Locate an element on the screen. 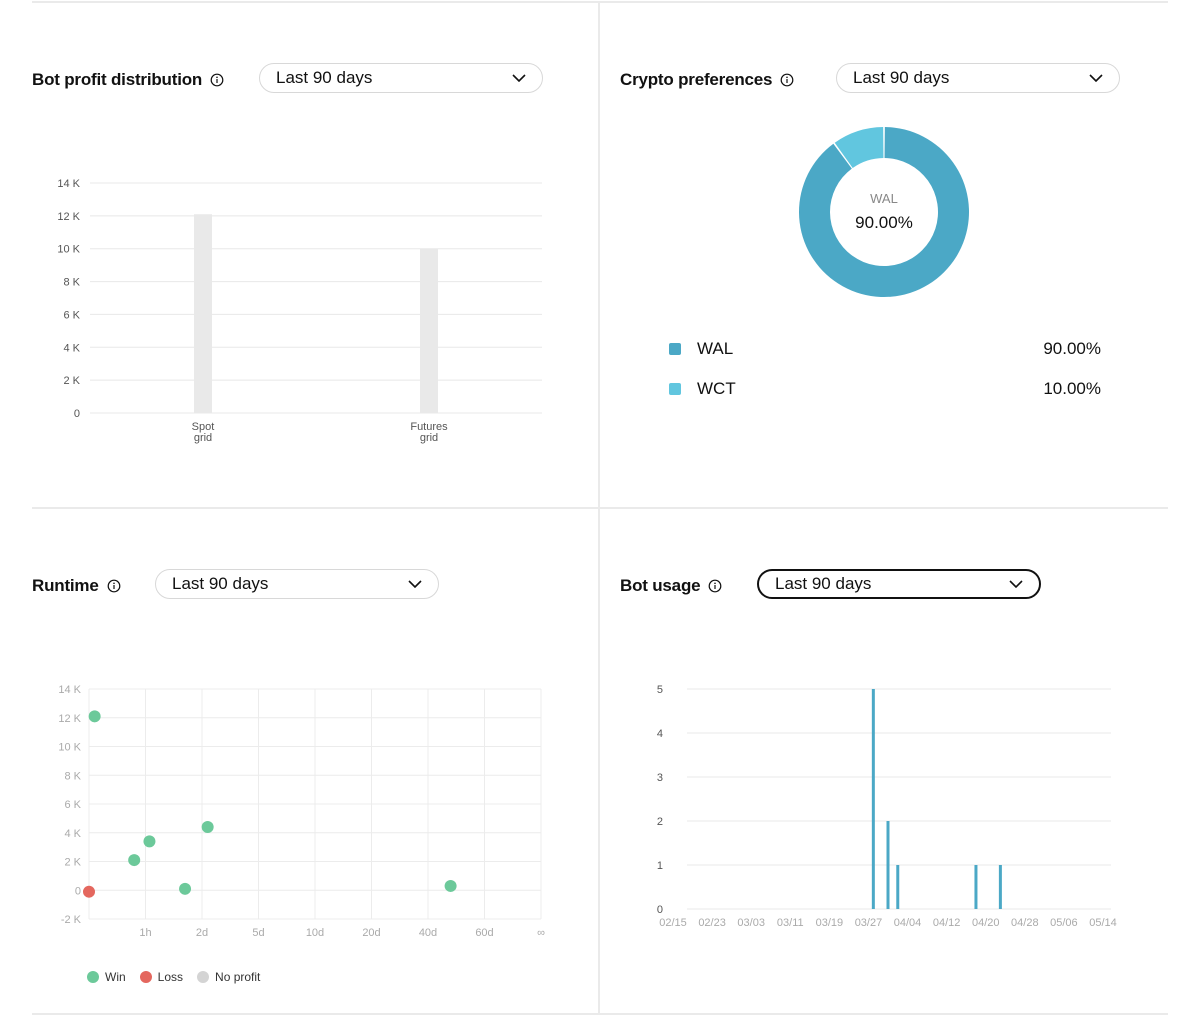  y-tick-label: 4 is located at coordinates (660, 734).